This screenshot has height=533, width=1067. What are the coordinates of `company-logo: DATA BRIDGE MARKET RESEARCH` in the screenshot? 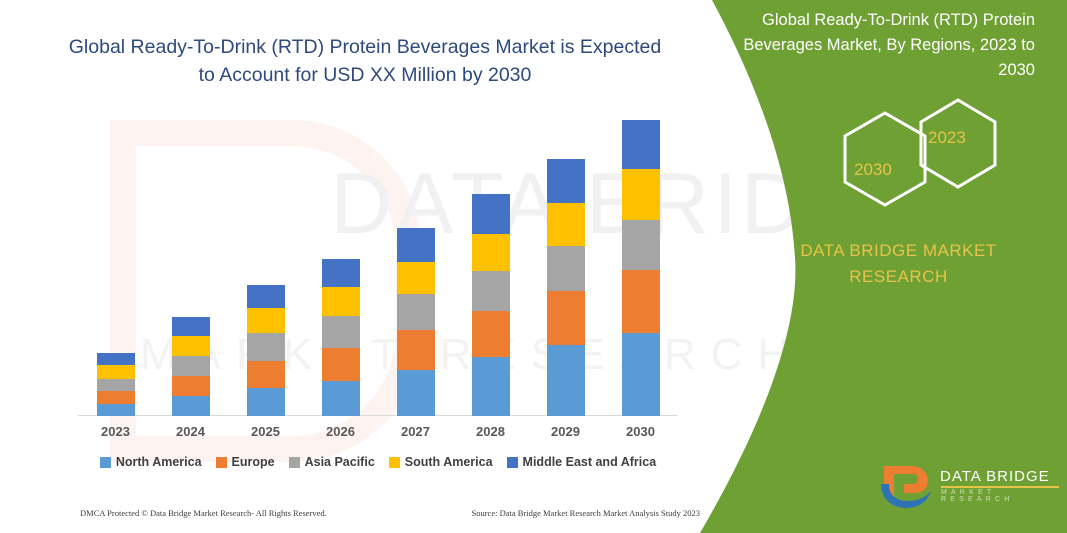 It's located at (970, 488).